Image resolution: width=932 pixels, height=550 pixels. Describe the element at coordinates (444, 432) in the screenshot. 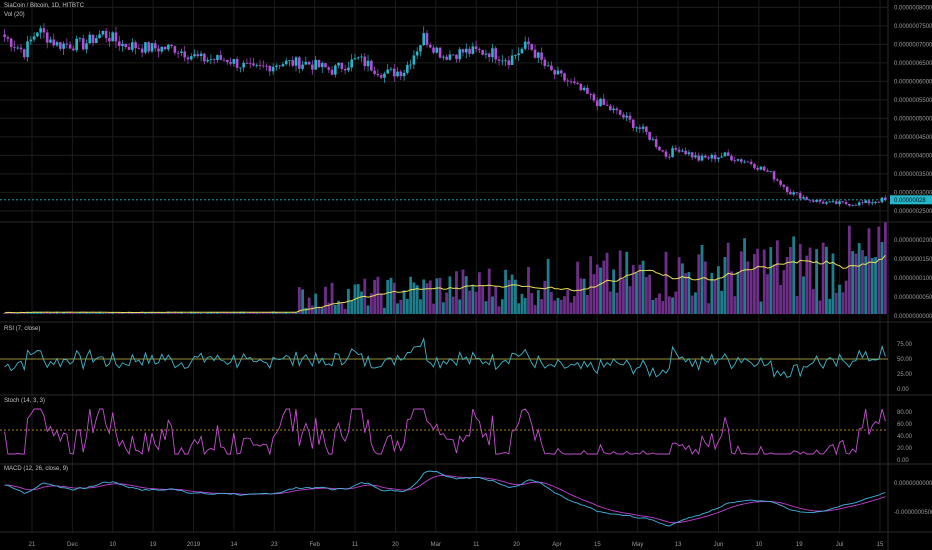

I see `stoch-pane` at that location.